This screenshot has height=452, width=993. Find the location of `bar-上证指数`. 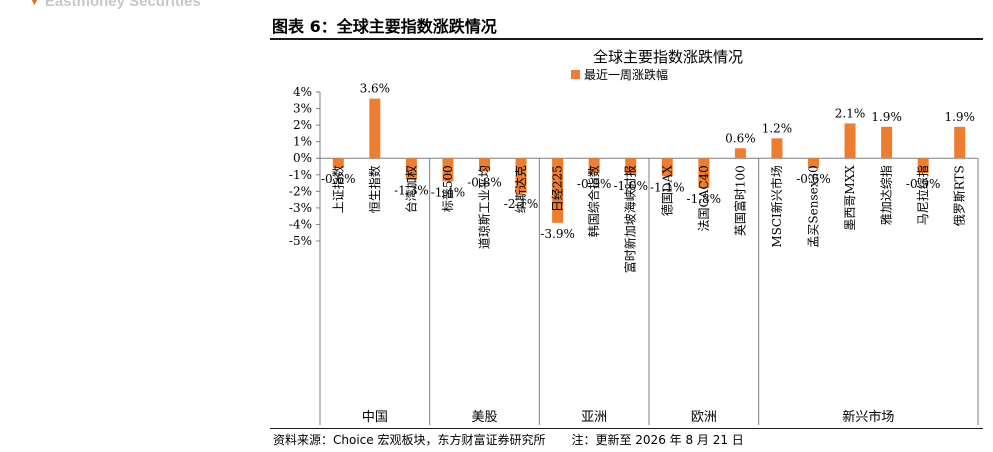

bar-上证指数 is located at coordinates (338, 163).